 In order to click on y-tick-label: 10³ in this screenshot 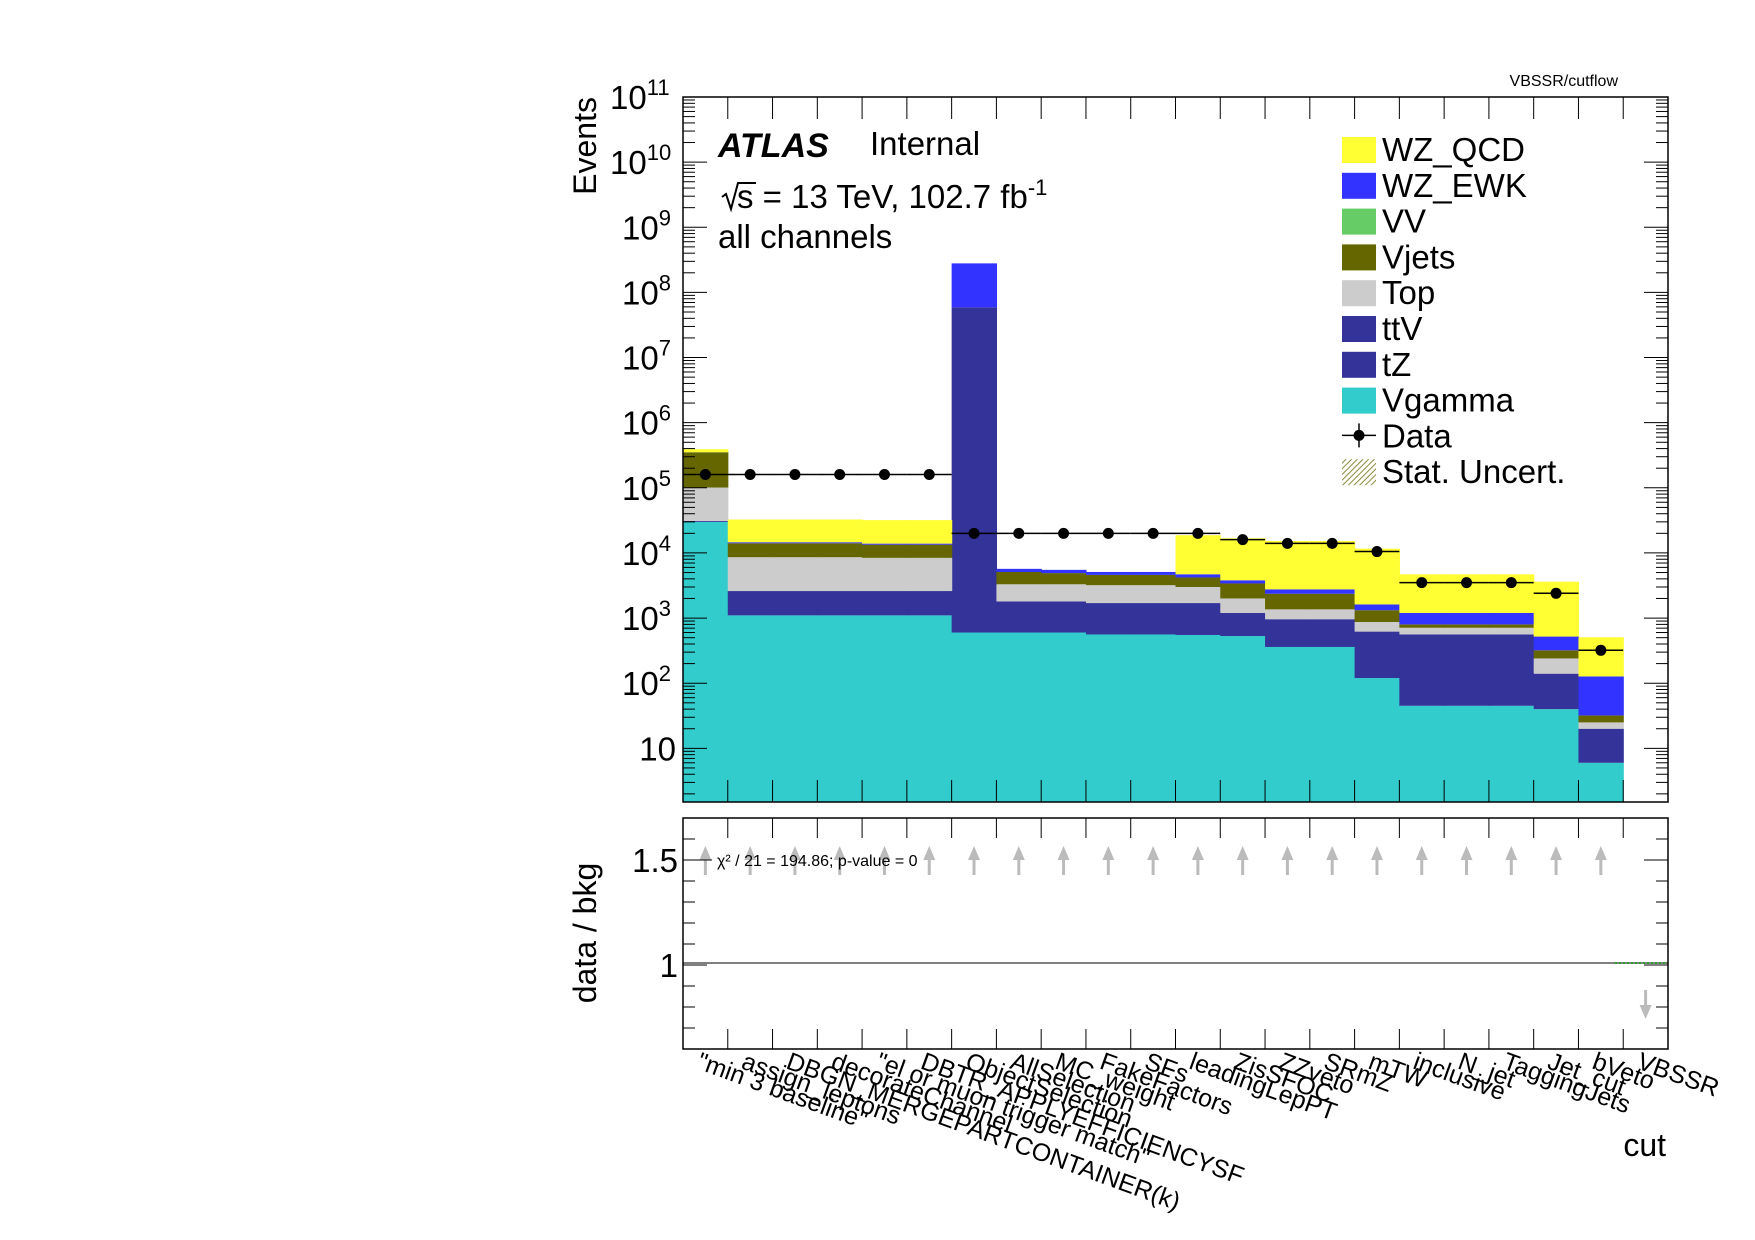, I will do `click(646, 616)`.